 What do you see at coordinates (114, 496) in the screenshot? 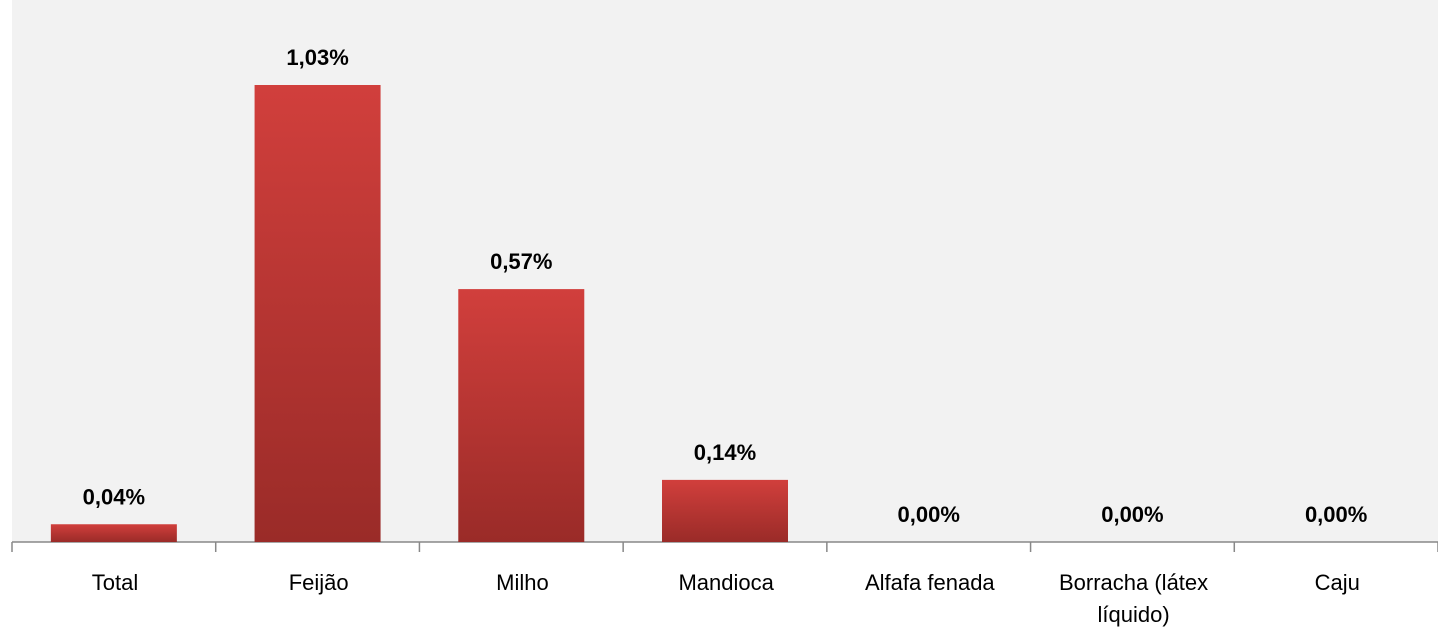
I see `value-label: 0,04%` at bounding box center [114, 496].